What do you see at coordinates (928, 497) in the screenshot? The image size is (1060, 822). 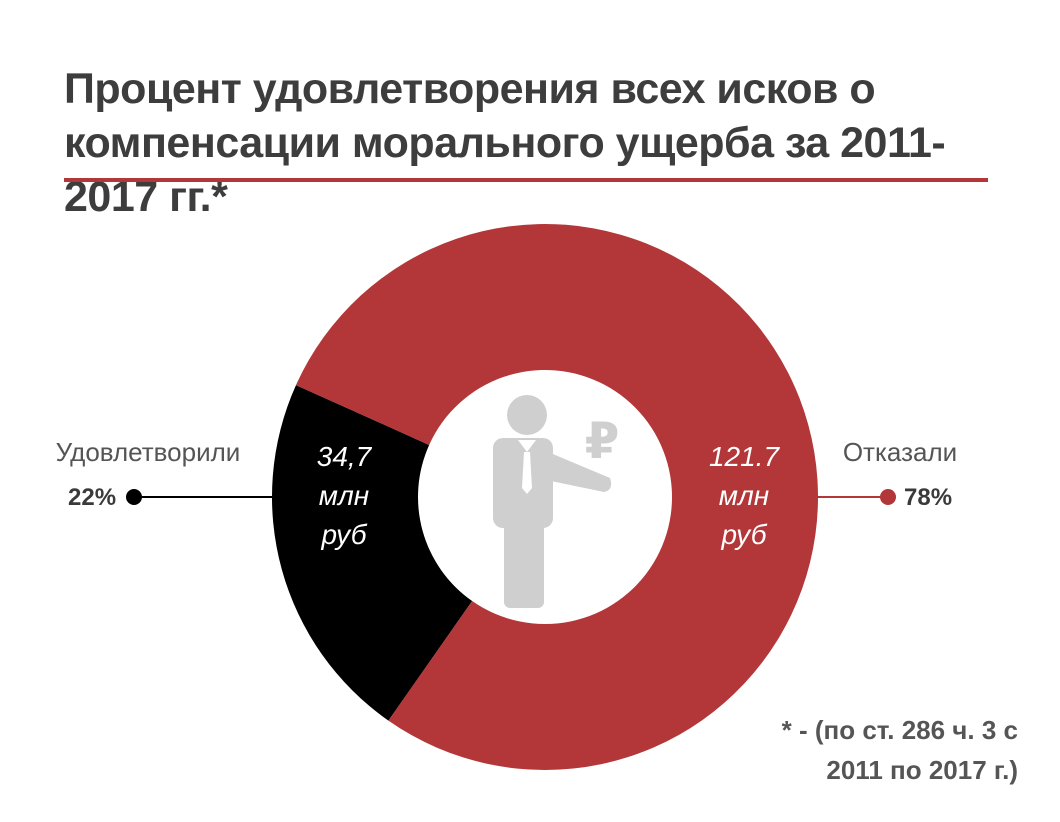 I see `legend-percent-refused: 78%` at bounding box center [928, 497].